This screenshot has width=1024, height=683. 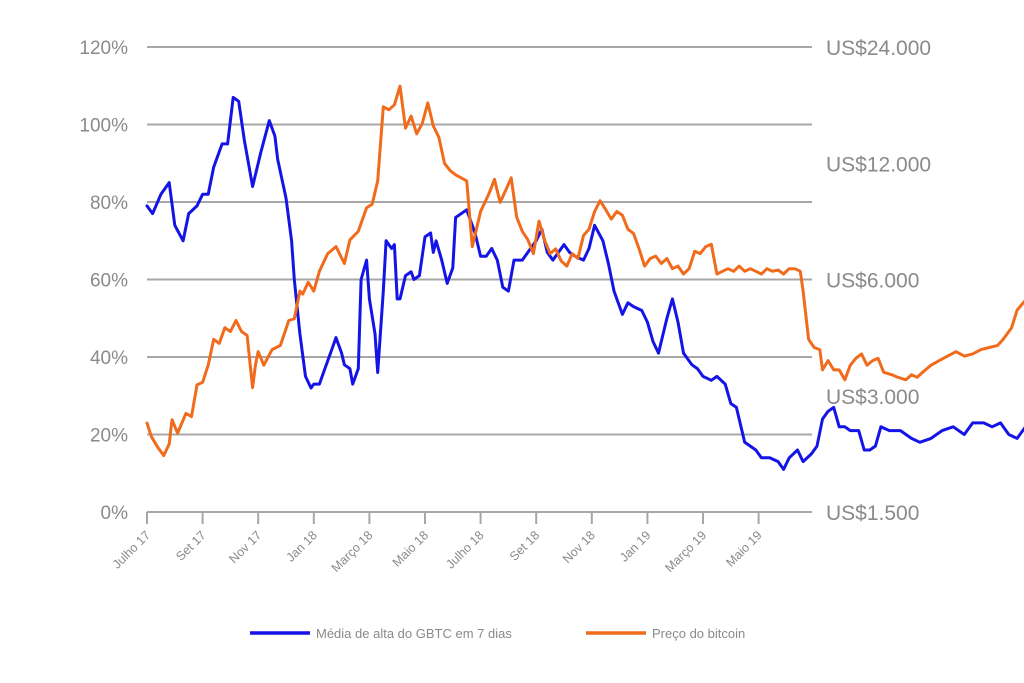 I want to click on x-tick-label: Julho 18, so click(x=464, y=549).